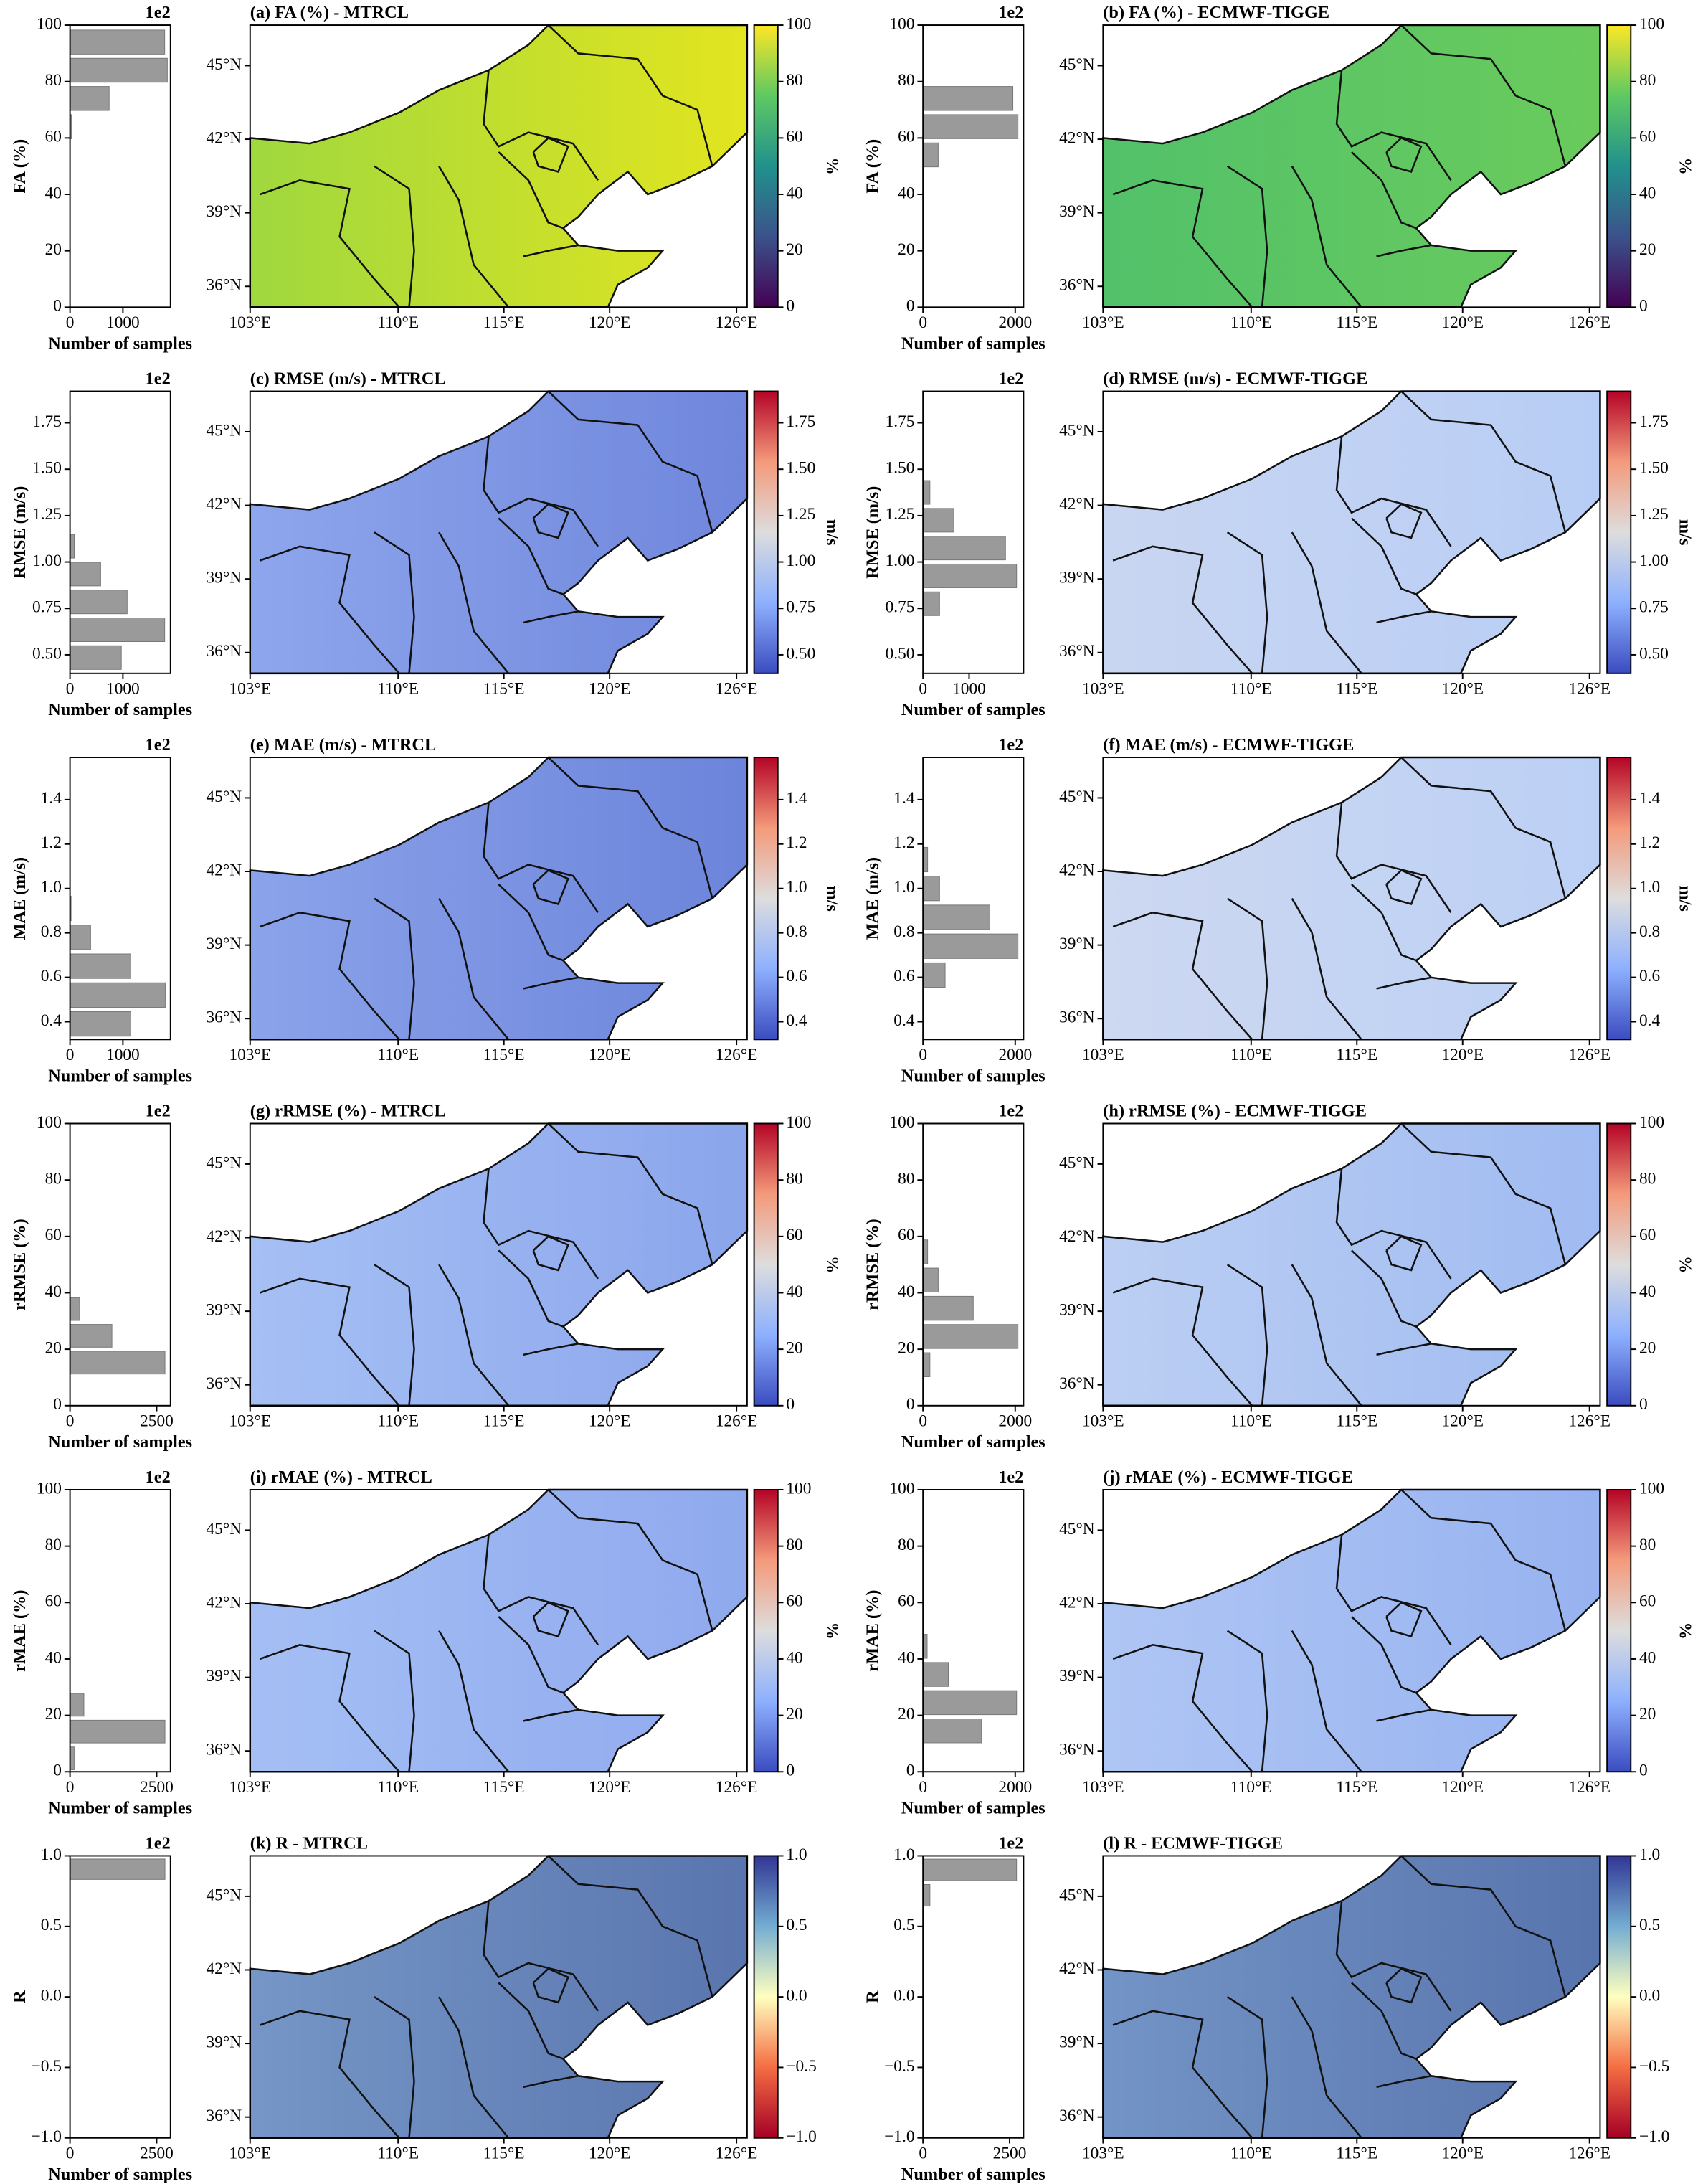  I want to click on y-tick-label: 0.0, so click(903, 1995).